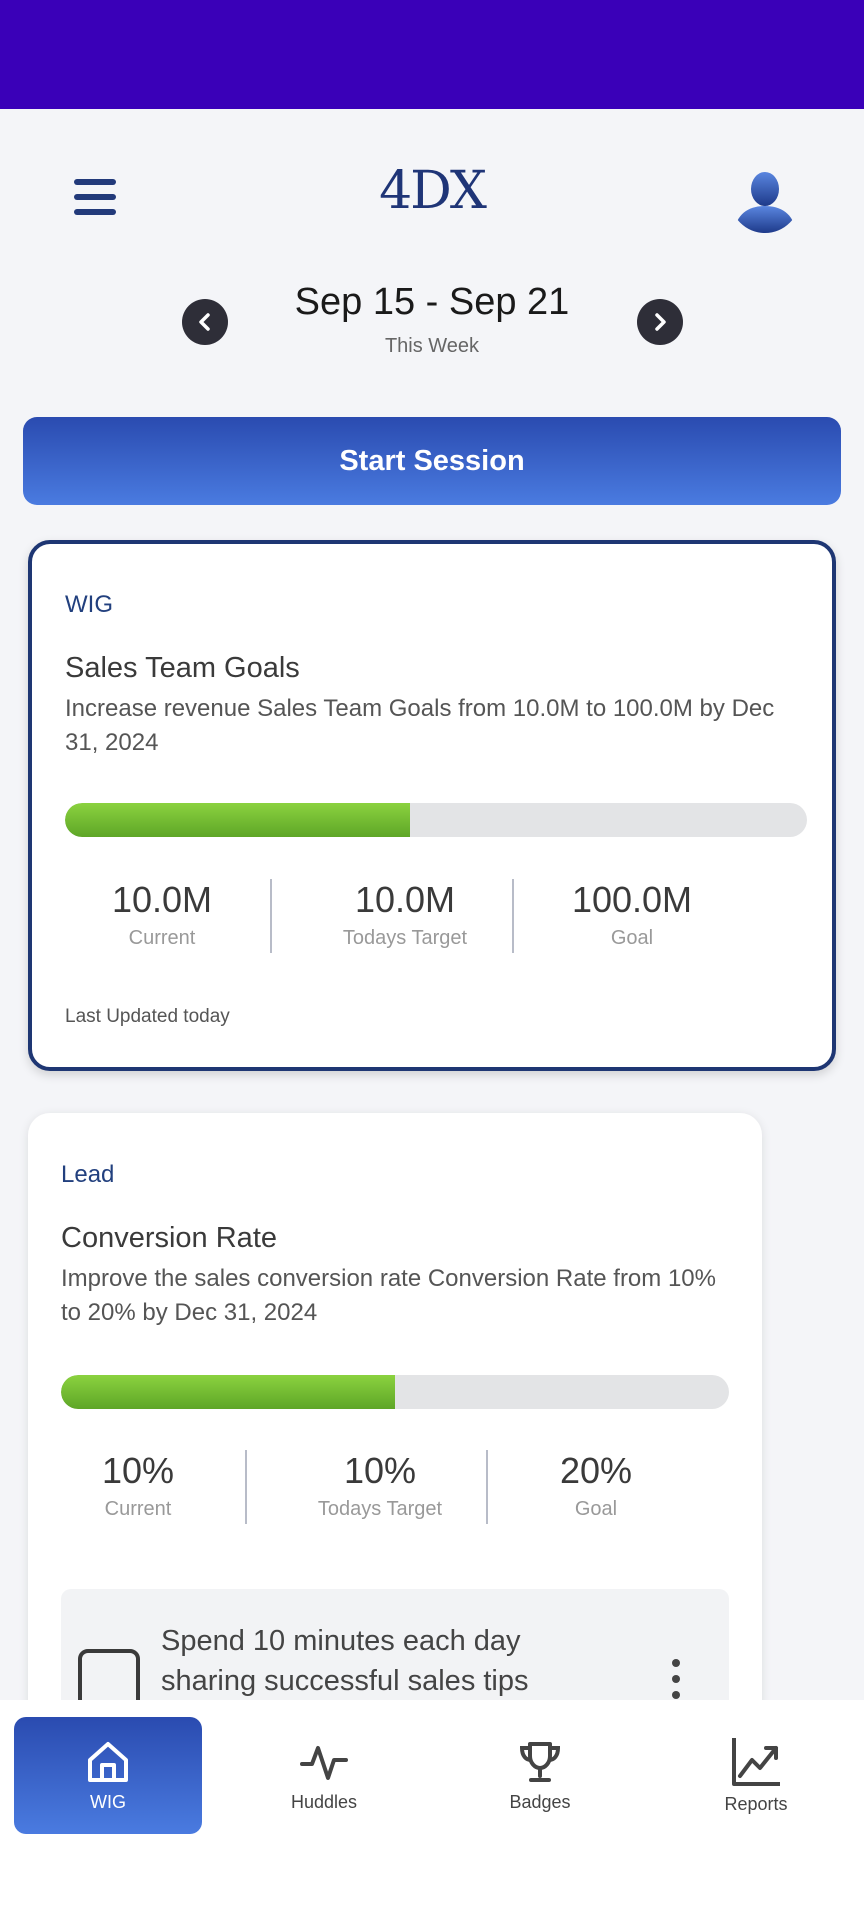  I want to click on activity-icon, so click(324, 1763).